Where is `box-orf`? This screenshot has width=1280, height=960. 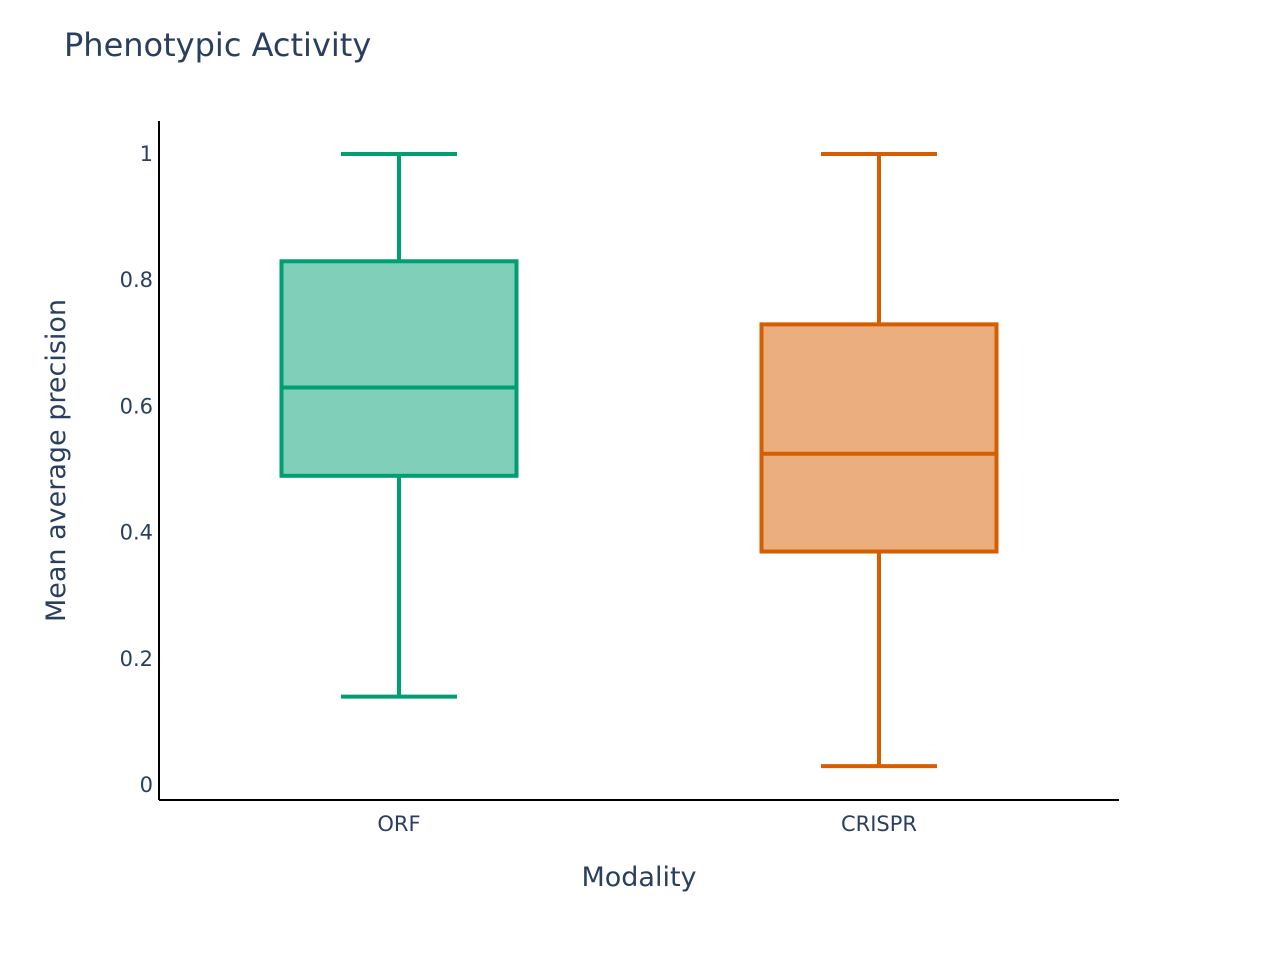
box-orf is located at coordinates (399, 425).